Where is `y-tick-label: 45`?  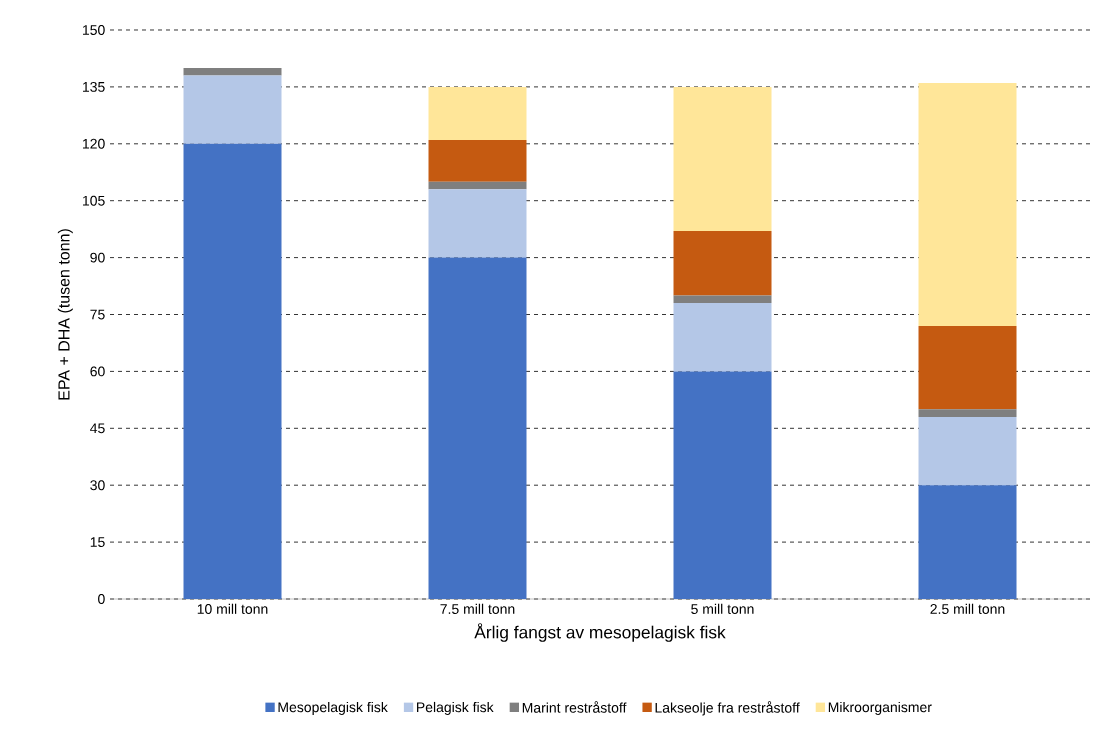
y-tick-label: 45 is located at coordinates (97, 428).